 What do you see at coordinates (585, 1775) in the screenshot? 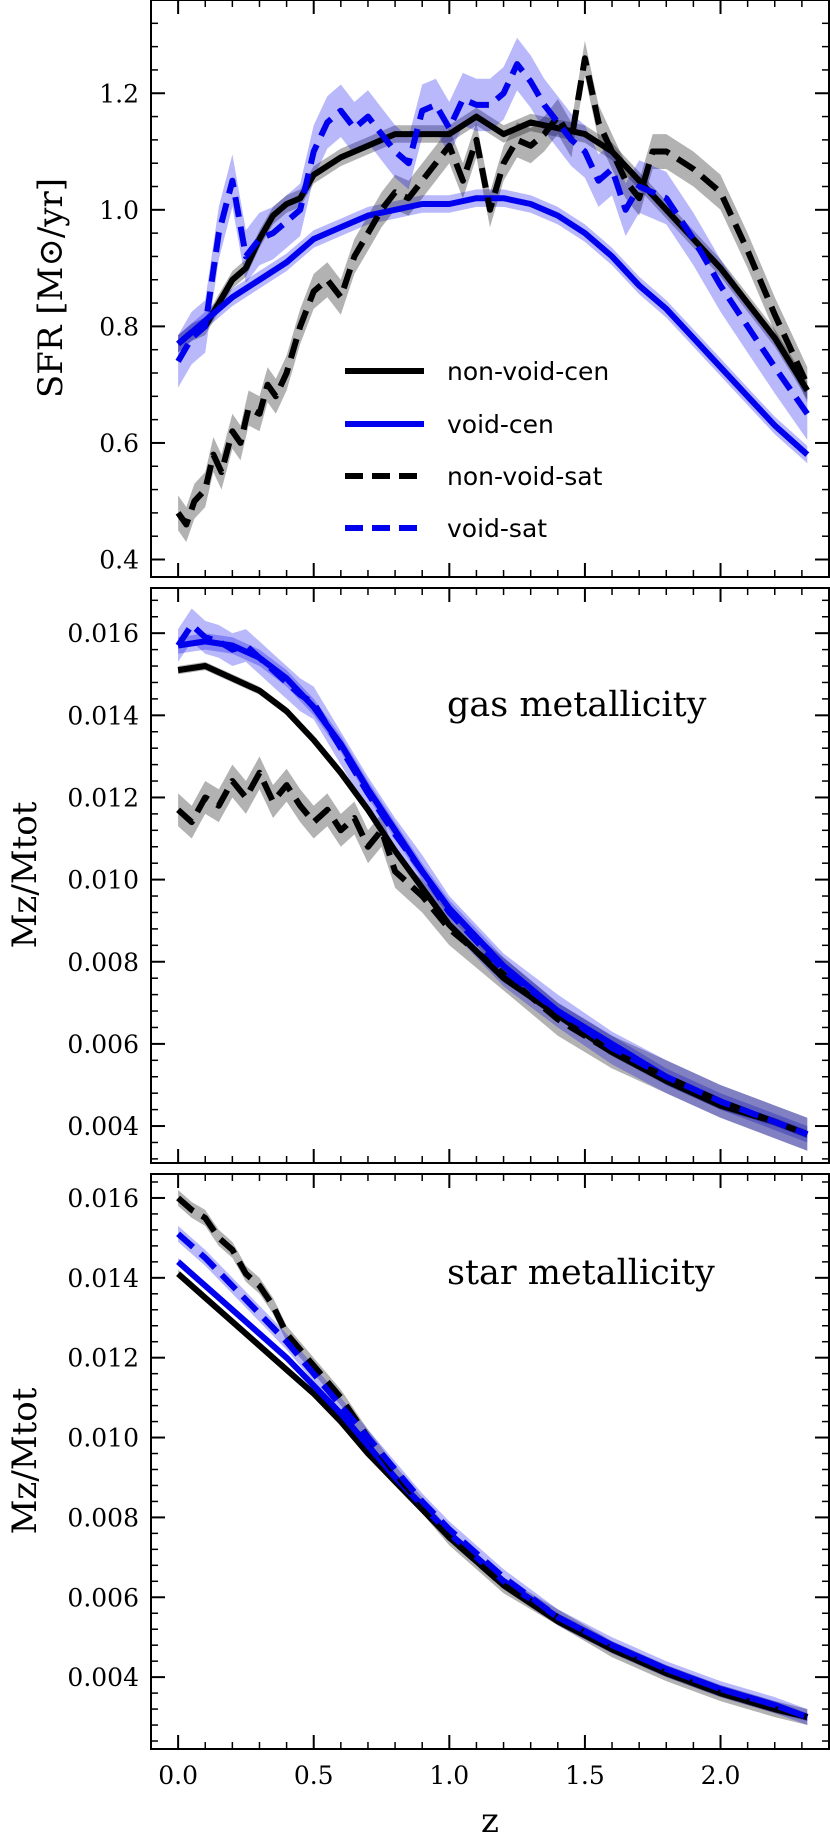
I see `x-tick-label: 1.5` at bounding box center [585, 1775].